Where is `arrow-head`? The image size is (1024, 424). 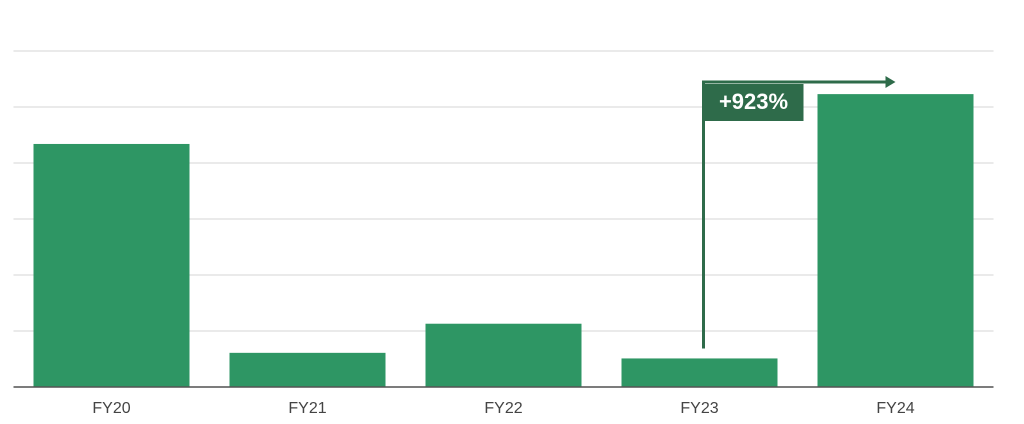
arrow-head is located at coordinates (890, 82).